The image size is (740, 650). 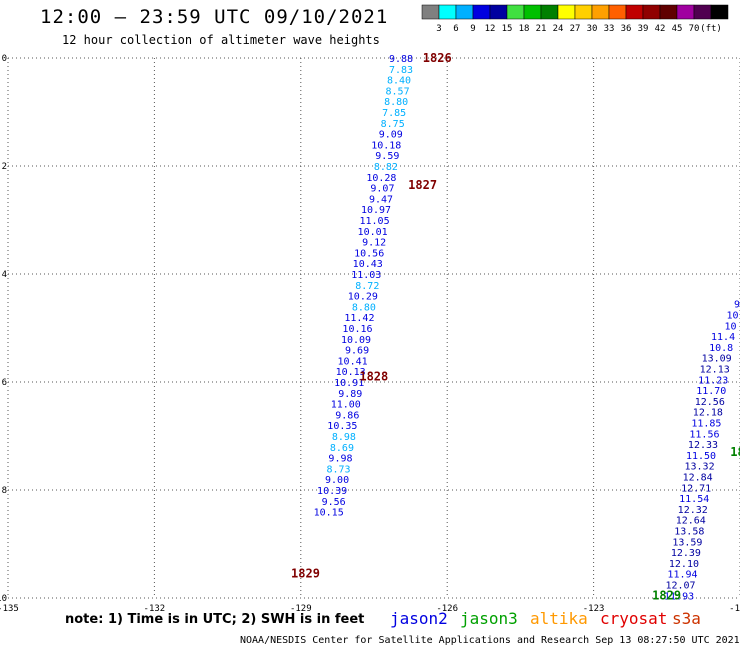 I want to click on swh-data-label: 8.80, so click(x=396, y=102).